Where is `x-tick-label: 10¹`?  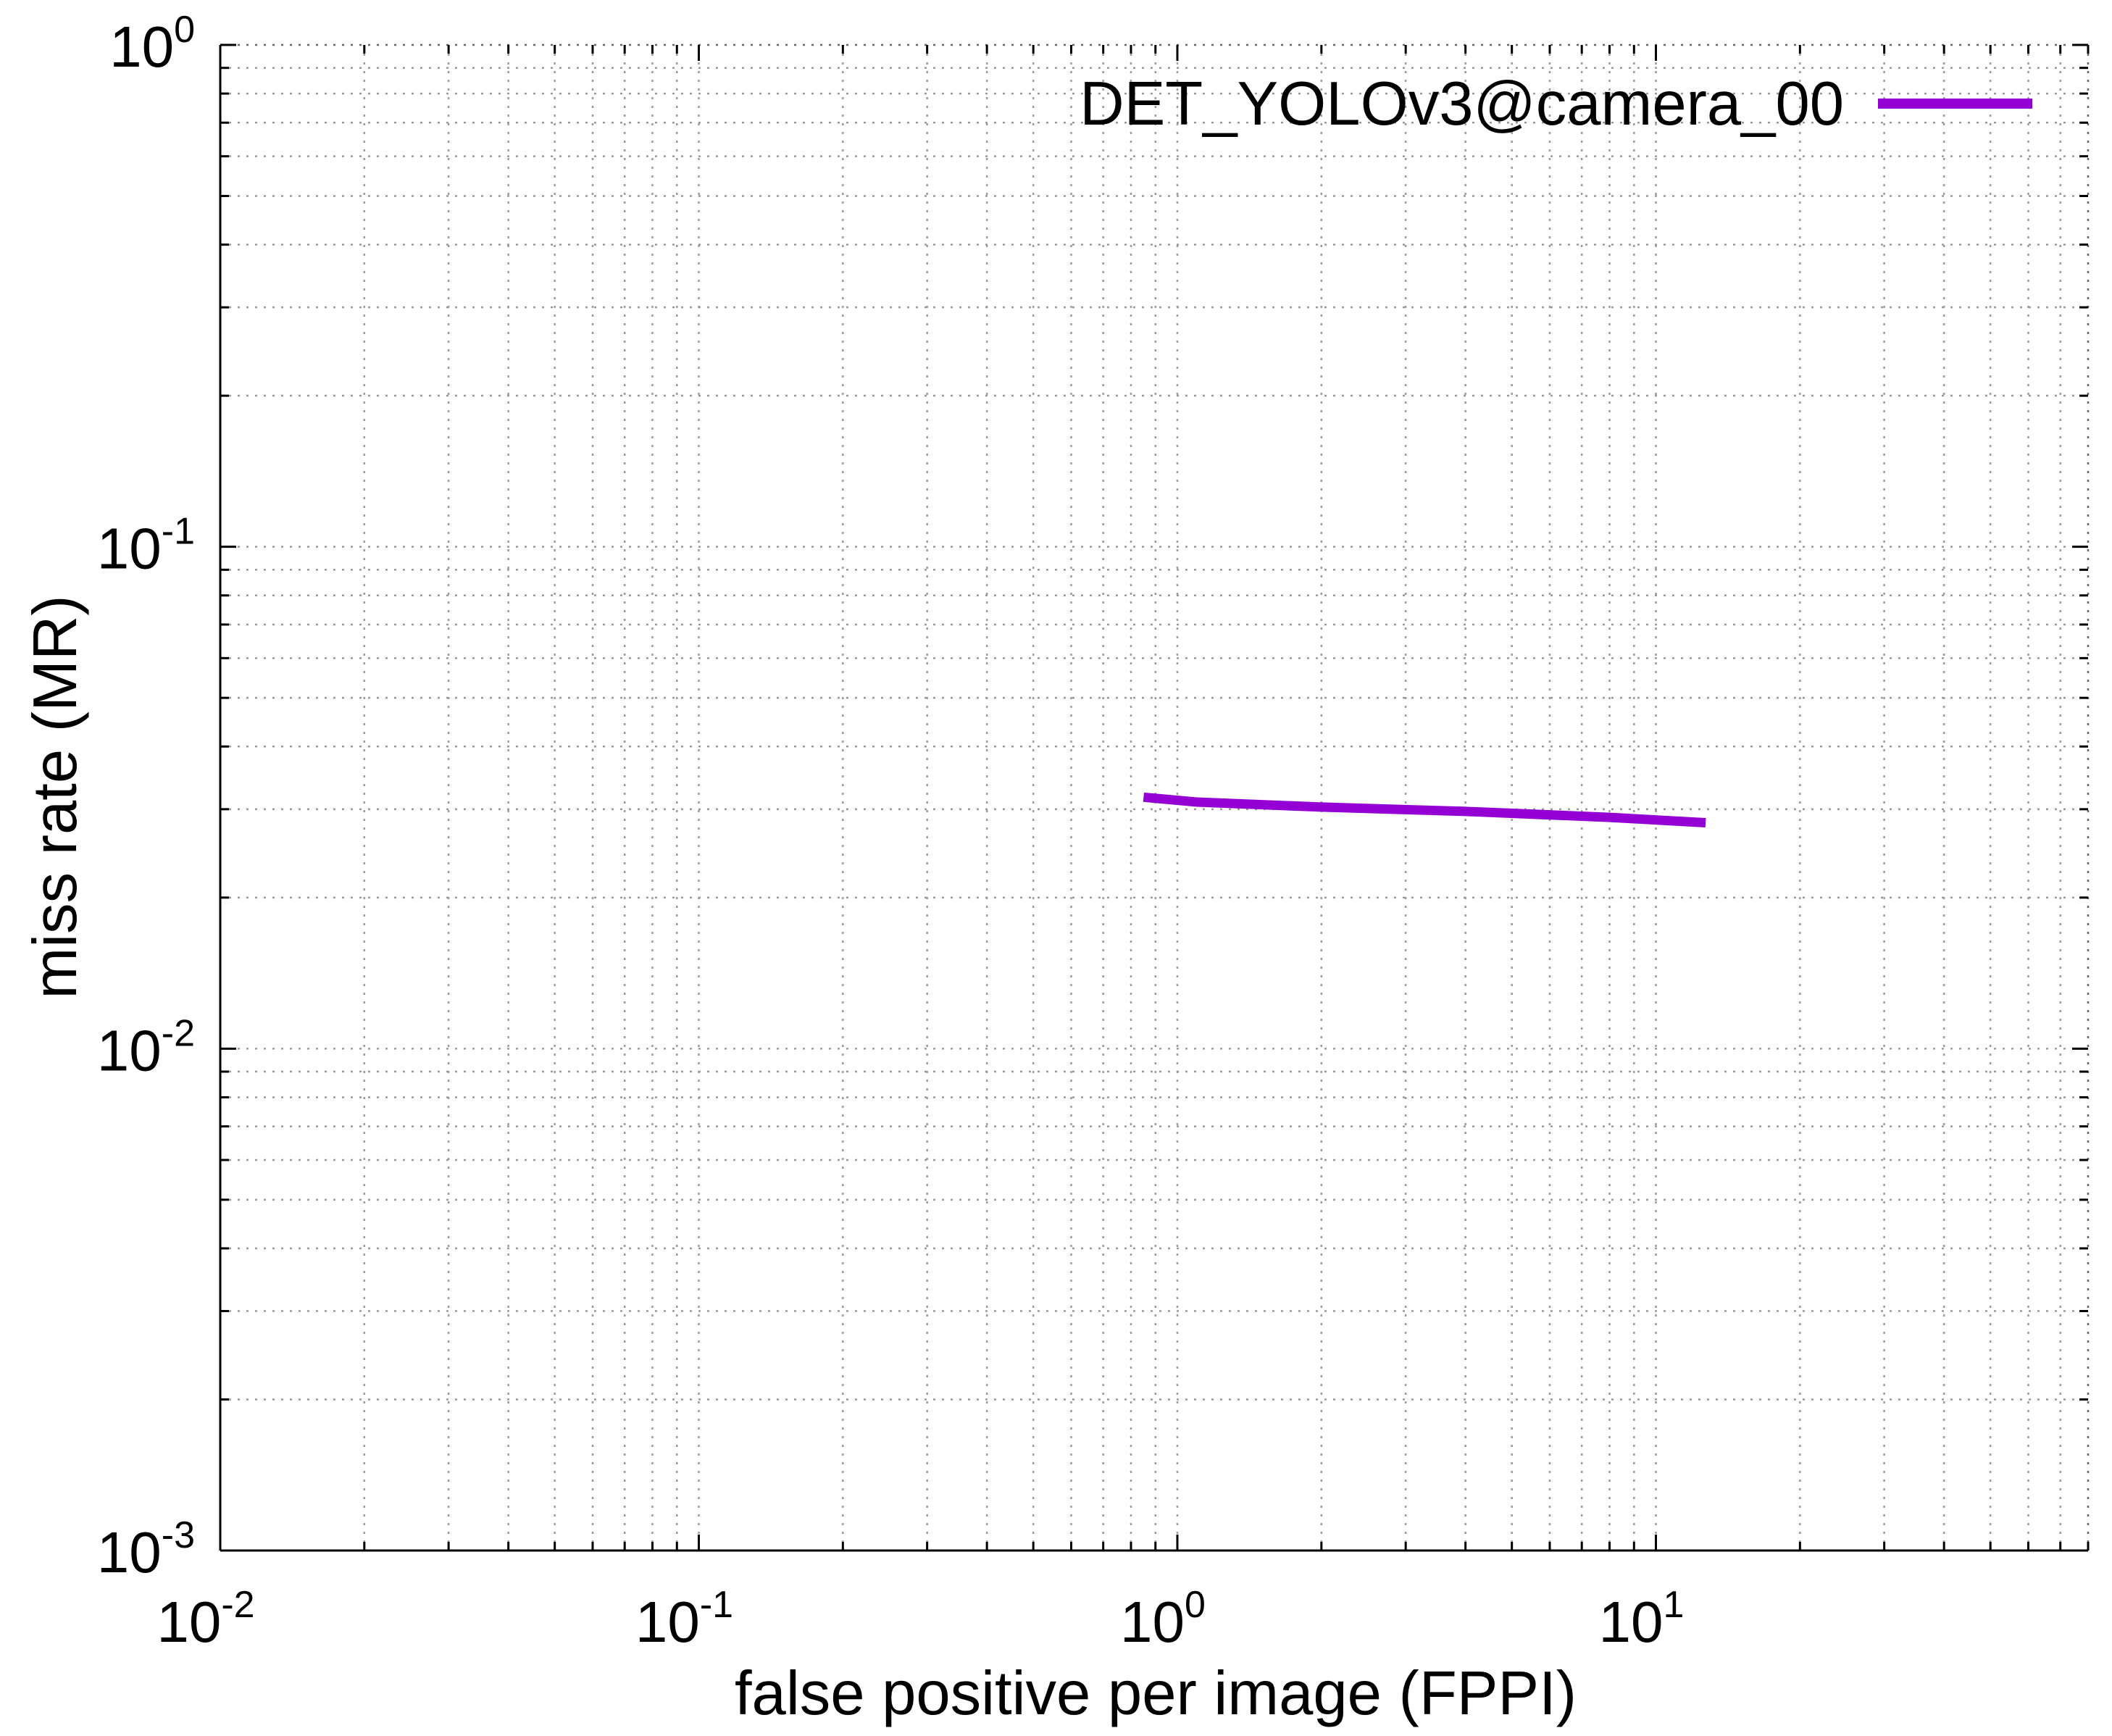 x-tick-label: 10¹ is located at coordinates (1642, 1619).